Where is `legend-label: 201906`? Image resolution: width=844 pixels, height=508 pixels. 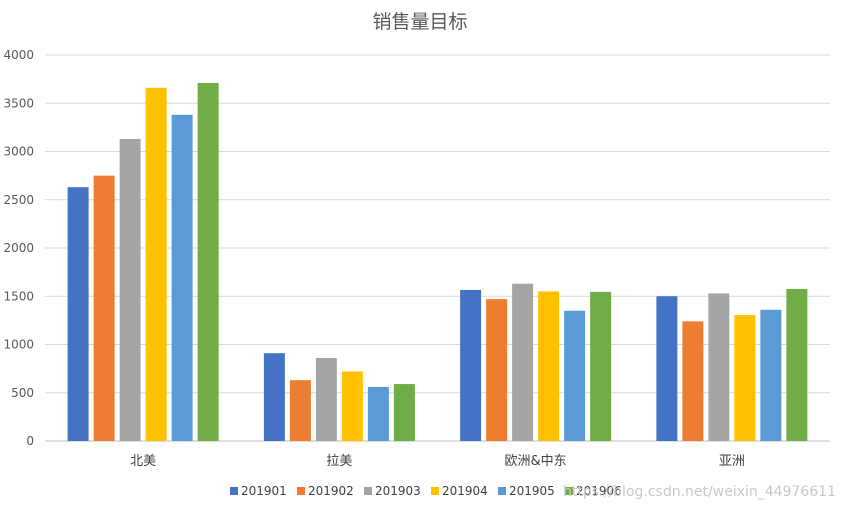
legend-label: 201906 is located at coordinates (599, 491).